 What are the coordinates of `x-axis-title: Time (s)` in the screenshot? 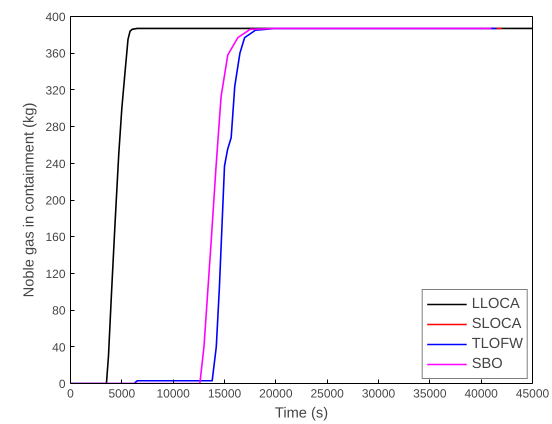 It's located at (301, 414).